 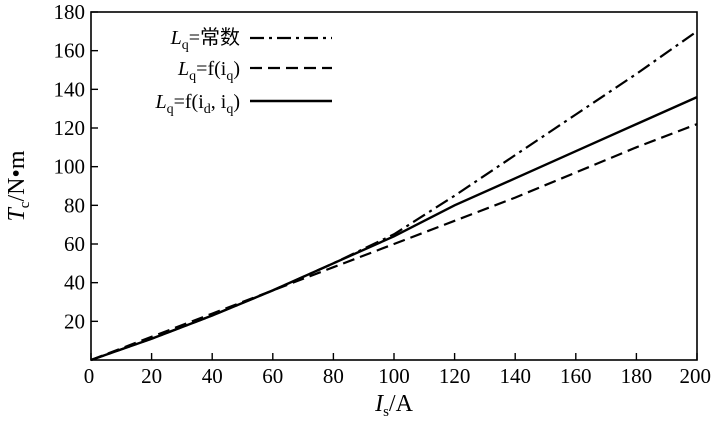 What do you see at coordinates (696, 376) in the screenshot?
I see `x-tick-label: 200` at bounding box center [696, 376].